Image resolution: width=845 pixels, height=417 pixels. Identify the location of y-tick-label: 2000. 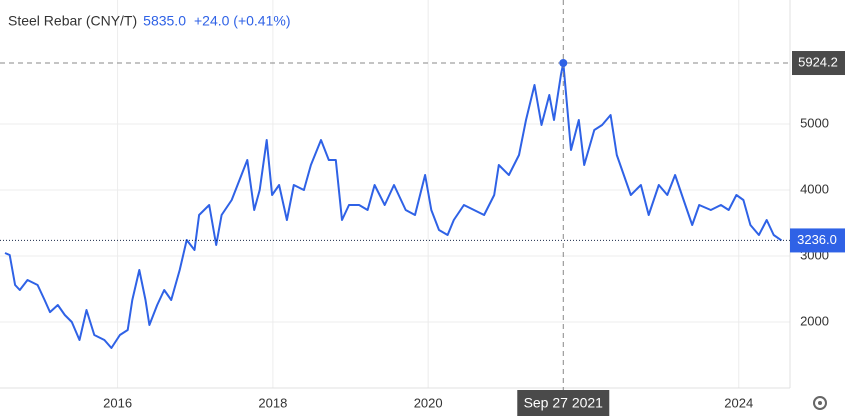
(814, 320).